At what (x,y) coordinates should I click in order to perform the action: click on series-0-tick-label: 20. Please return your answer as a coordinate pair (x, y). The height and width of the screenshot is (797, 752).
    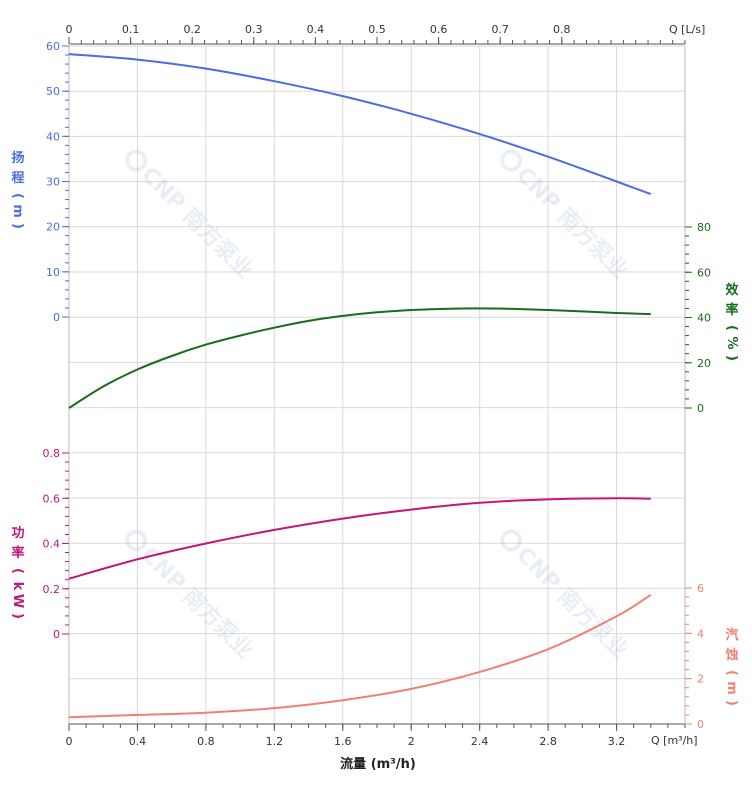
    Looking at the image, I should click on (53, 227).